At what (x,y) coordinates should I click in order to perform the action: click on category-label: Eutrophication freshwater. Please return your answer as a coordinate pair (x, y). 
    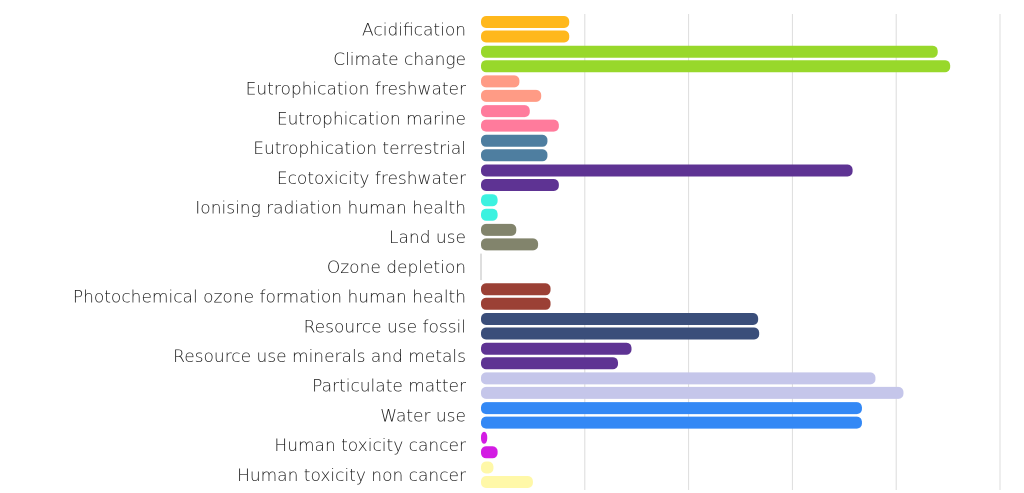
    Looking at the image, I should click on (356, 90).